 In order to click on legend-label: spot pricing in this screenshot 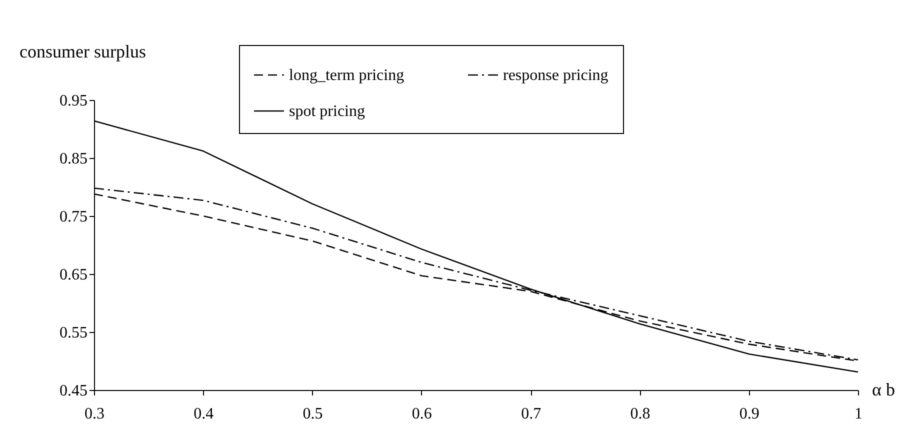, I will do `click(327, 111)`.